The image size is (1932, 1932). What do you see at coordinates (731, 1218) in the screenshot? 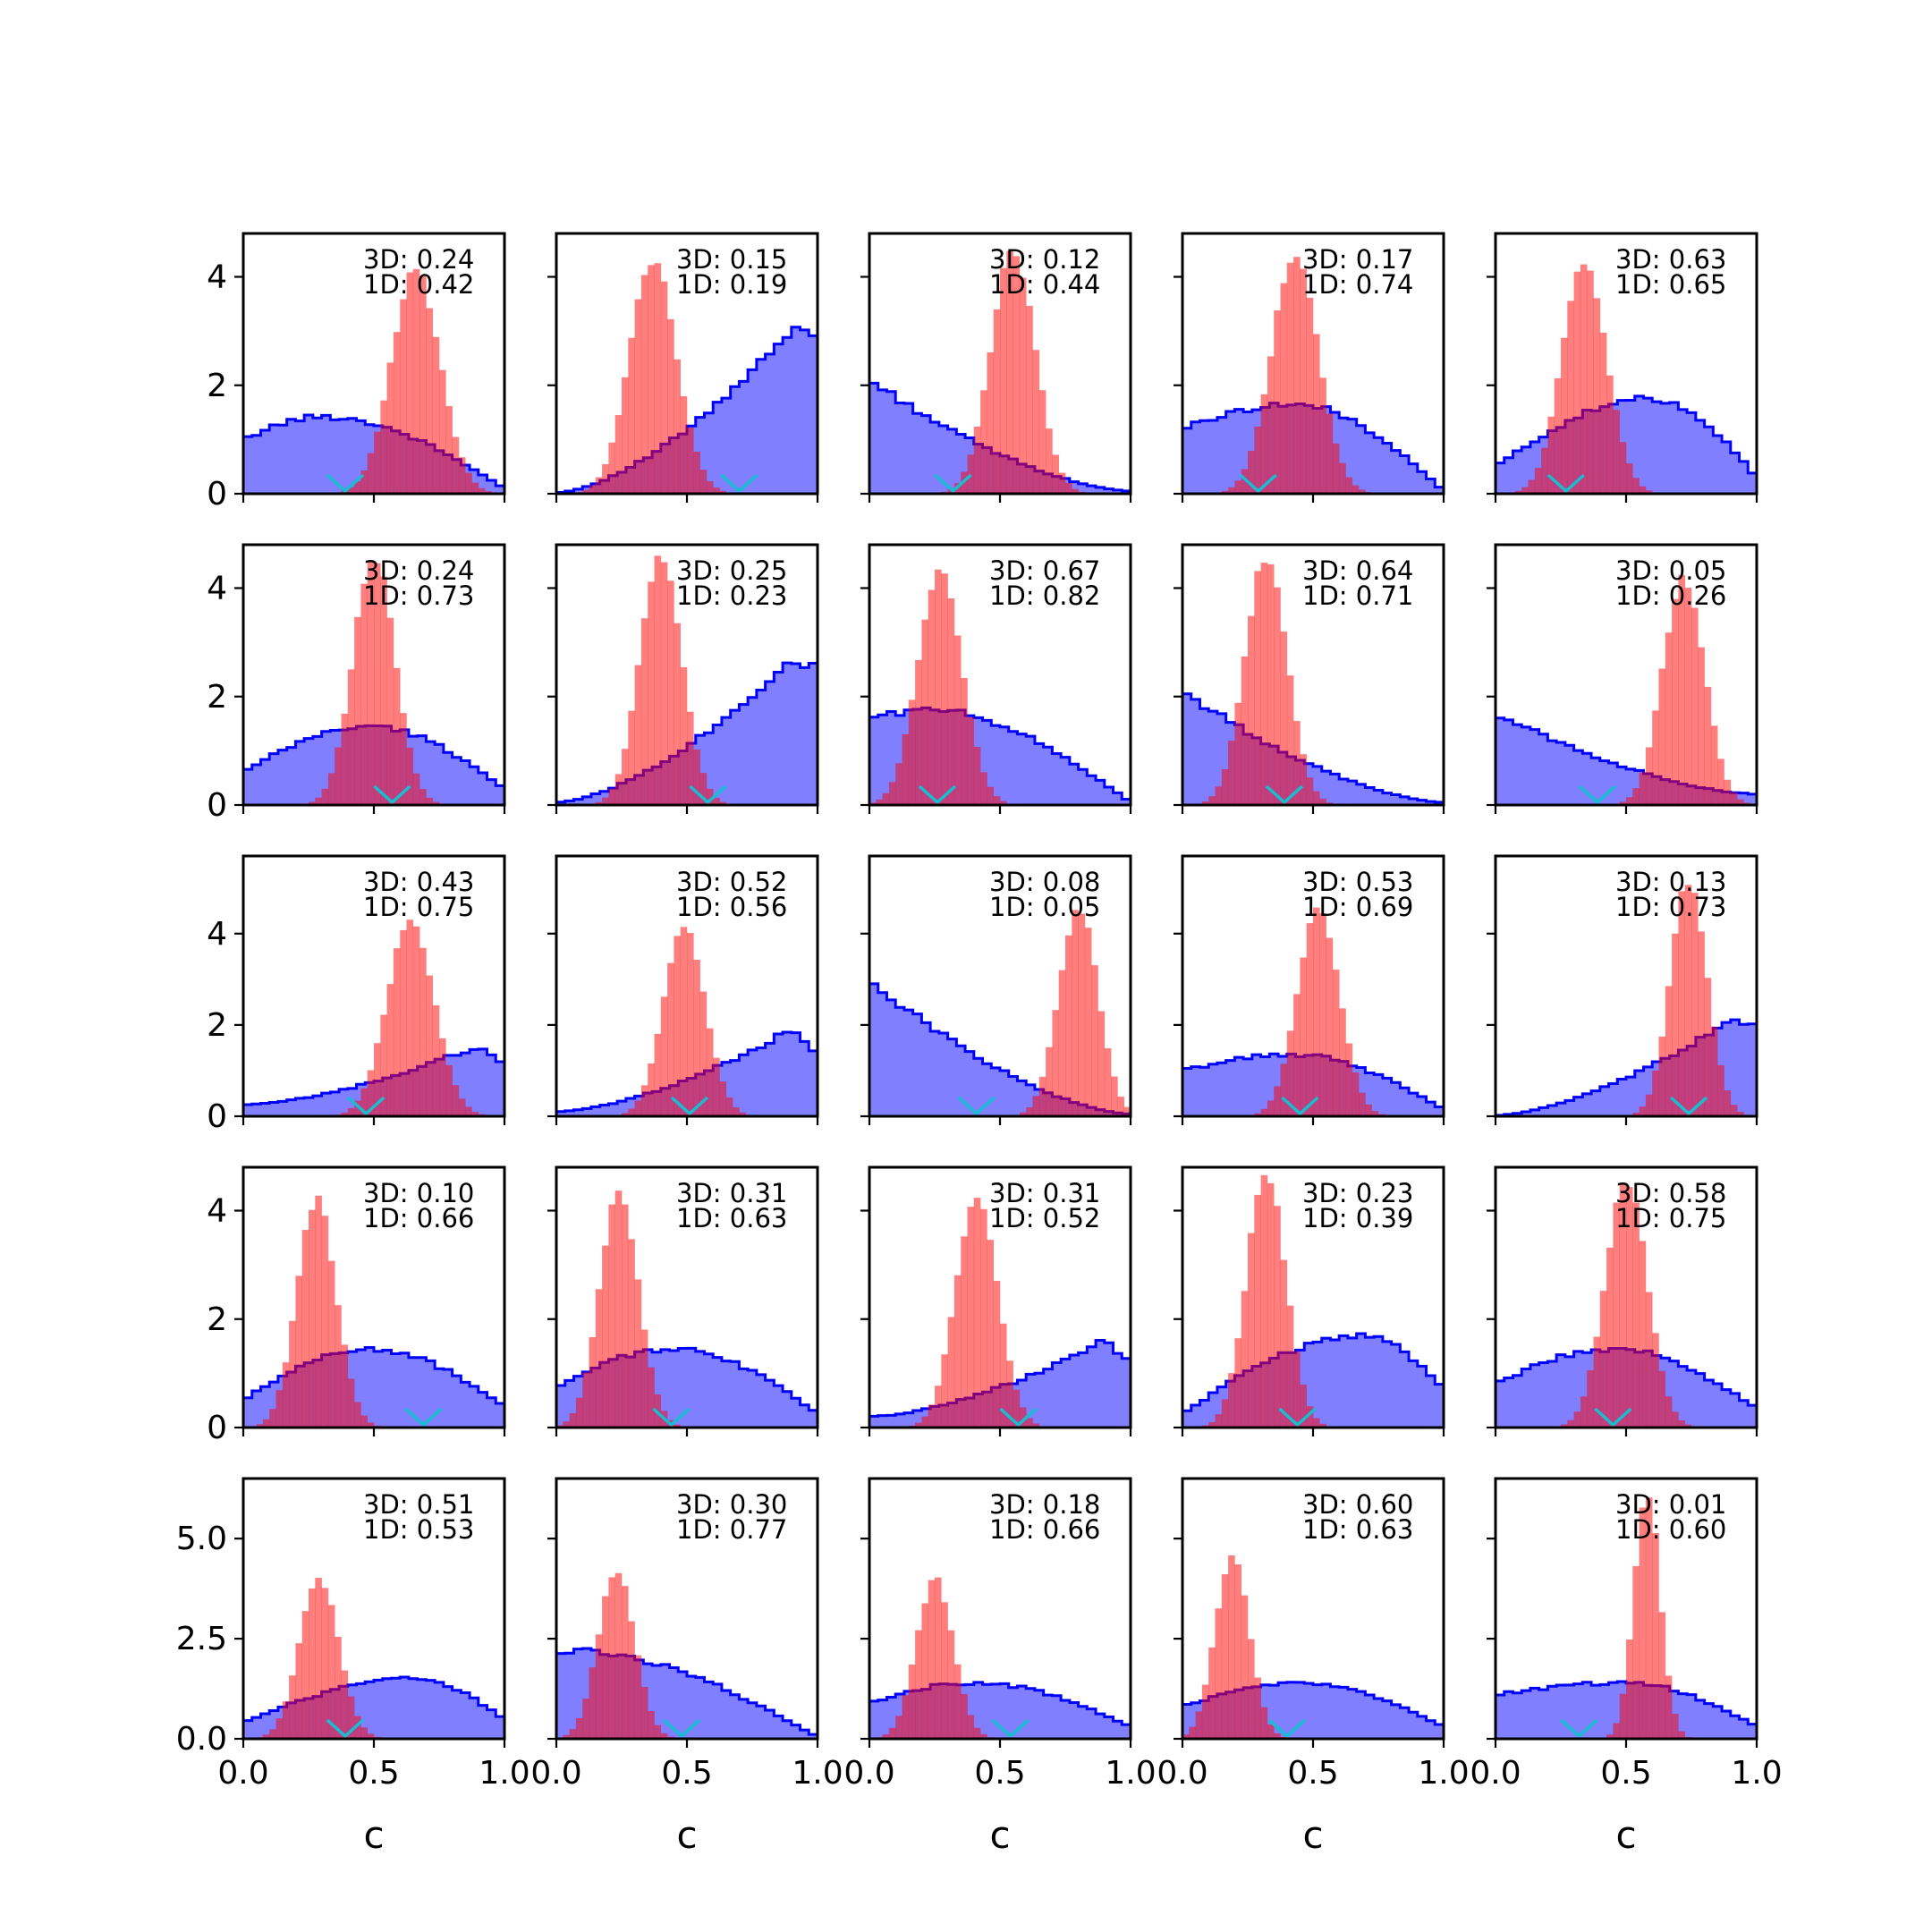
I see `annotation-1d: 1D: 0.63` at bounding box center [731, 1218].